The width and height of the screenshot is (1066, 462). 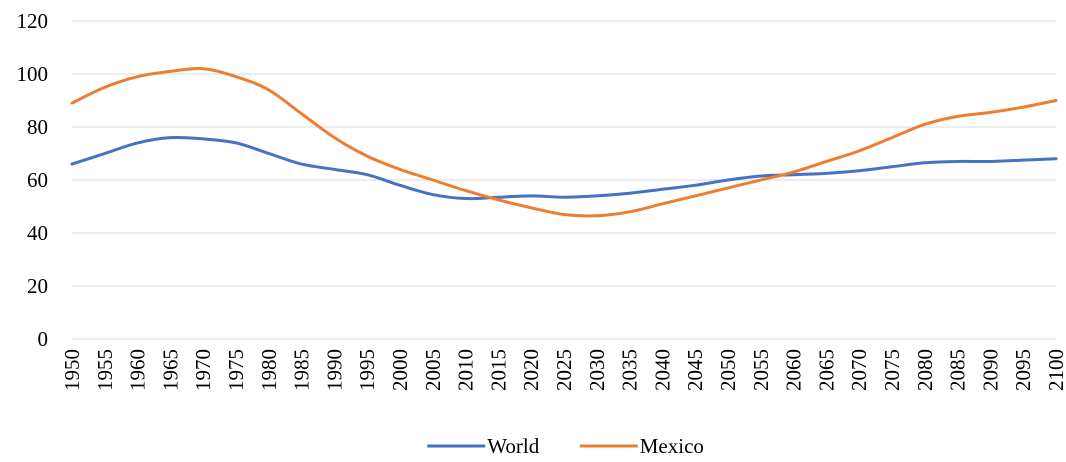 I want to click on legend-label: World, so click(x=513, y=446).